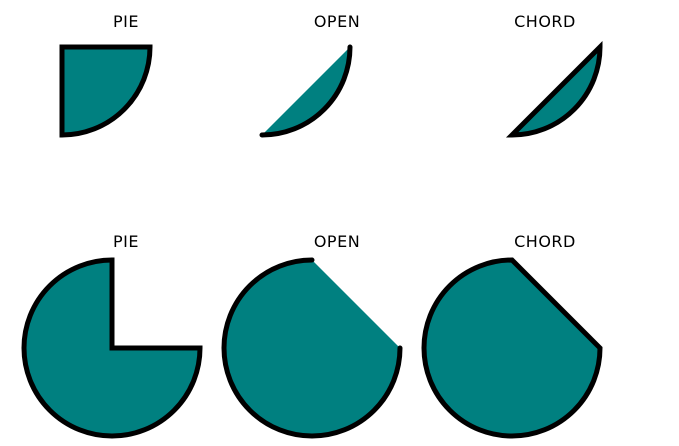 This screenshot has height=446, width=679. What do you see at coordinates (312, 348) in the screenshot?
I see `three-quarter-open-arc` at bounding box center [312, 348].